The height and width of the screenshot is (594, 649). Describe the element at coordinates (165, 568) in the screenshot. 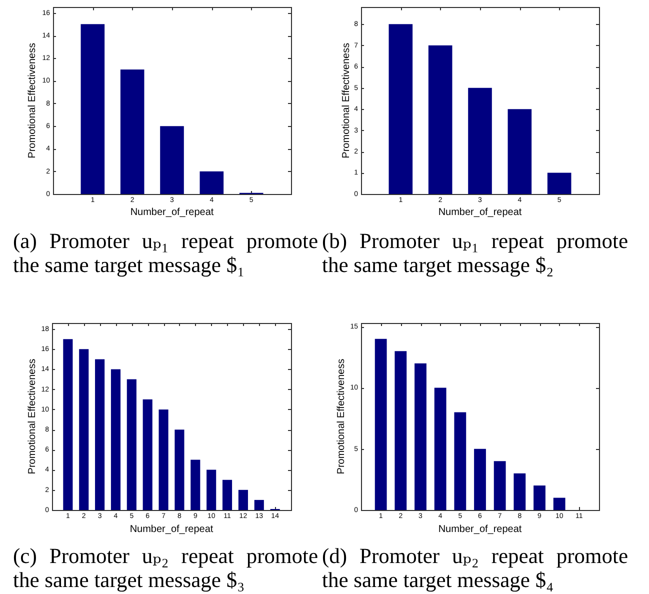

I see `text: (c) Promoter uₚ₂ repeat promote the same target message $₃` at that location.